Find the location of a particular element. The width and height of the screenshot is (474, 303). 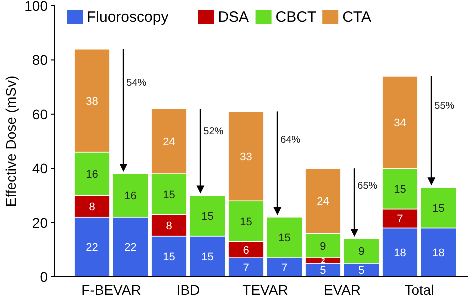

x-tick-label: IBD is located at coordinates (188, 290).